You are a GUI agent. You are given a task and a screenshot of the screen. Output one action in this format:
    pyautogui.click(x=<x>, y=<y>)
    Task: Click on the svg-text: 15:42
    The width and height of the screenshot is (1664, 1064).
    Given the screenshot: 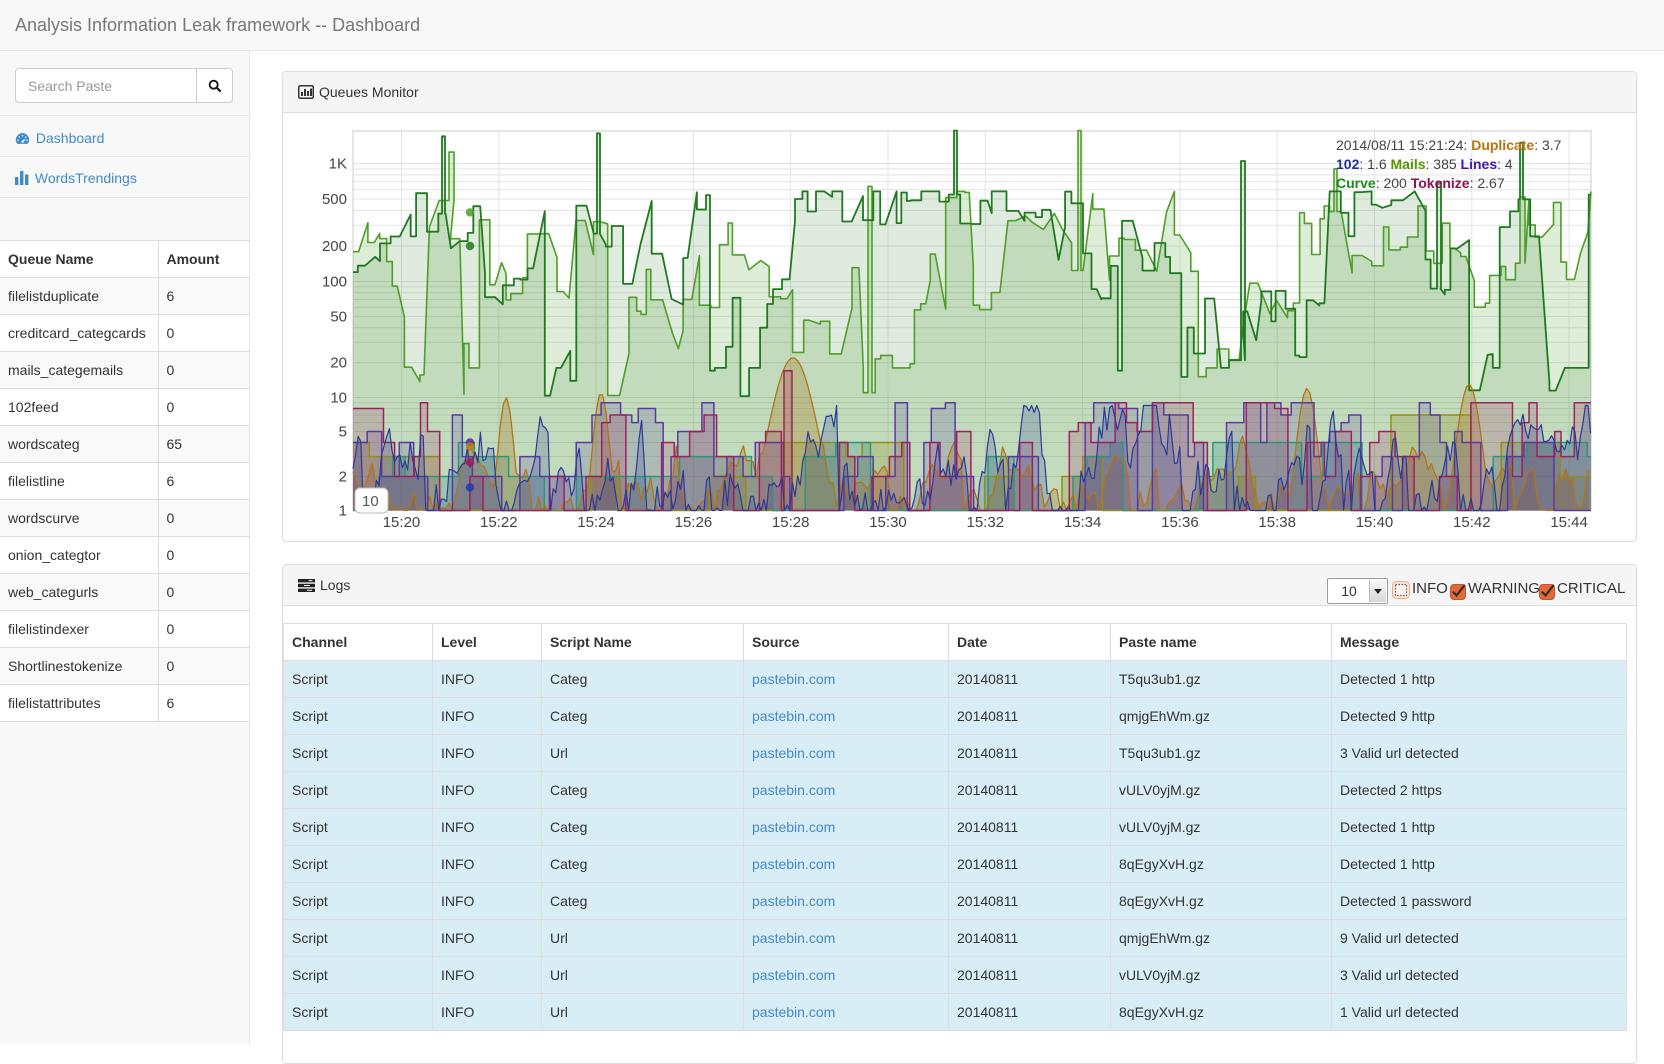 What is the action you would take?
    pyautogui.click(x=1472, y=522)
    